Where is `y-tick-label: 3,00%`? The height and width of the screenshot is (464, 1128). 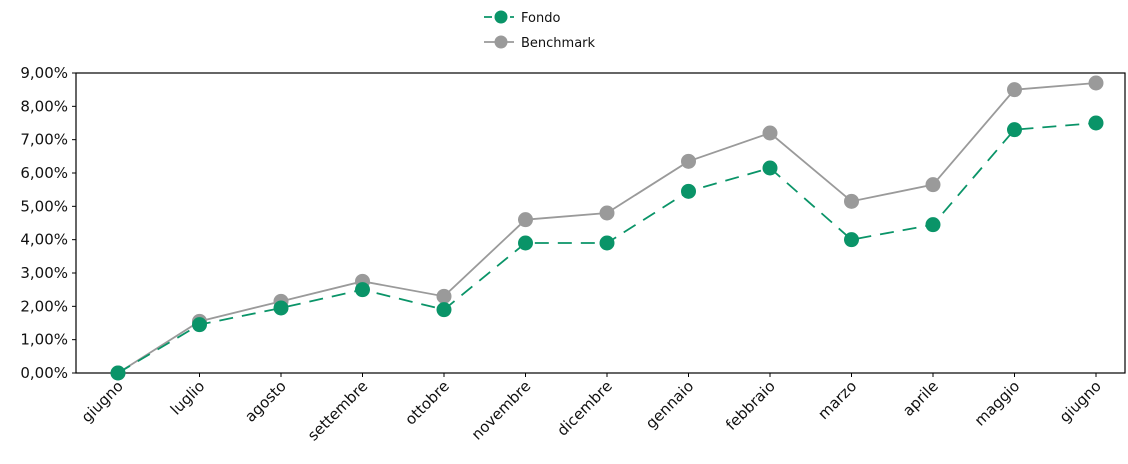 y-tick-label: 3,00% is located at coordinates (44, 273).